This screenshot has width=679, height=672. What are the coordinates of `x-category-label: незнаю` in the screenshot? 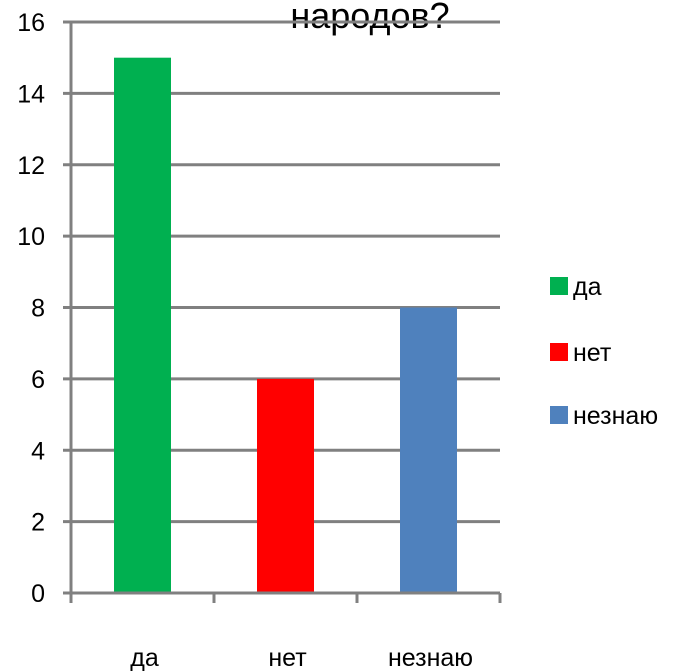 It's located at (430, 658).